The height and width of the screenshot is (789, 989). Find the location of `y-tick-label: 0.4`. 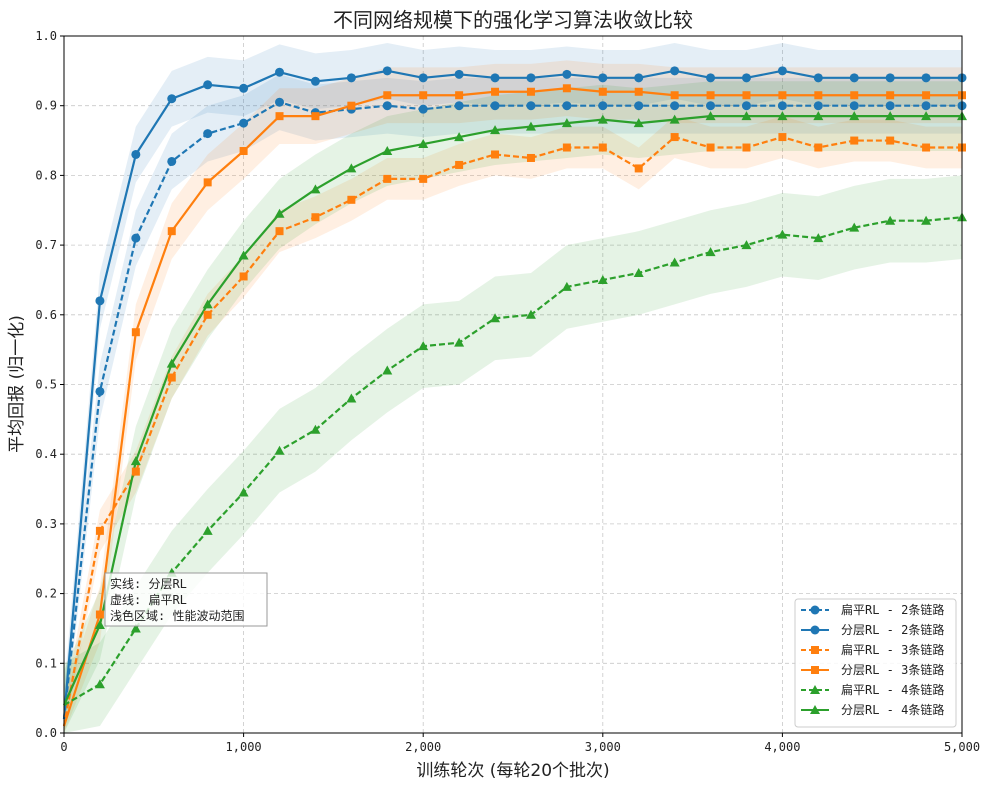

y-tick-label: 0.4 is located at coordinates (46, 454).